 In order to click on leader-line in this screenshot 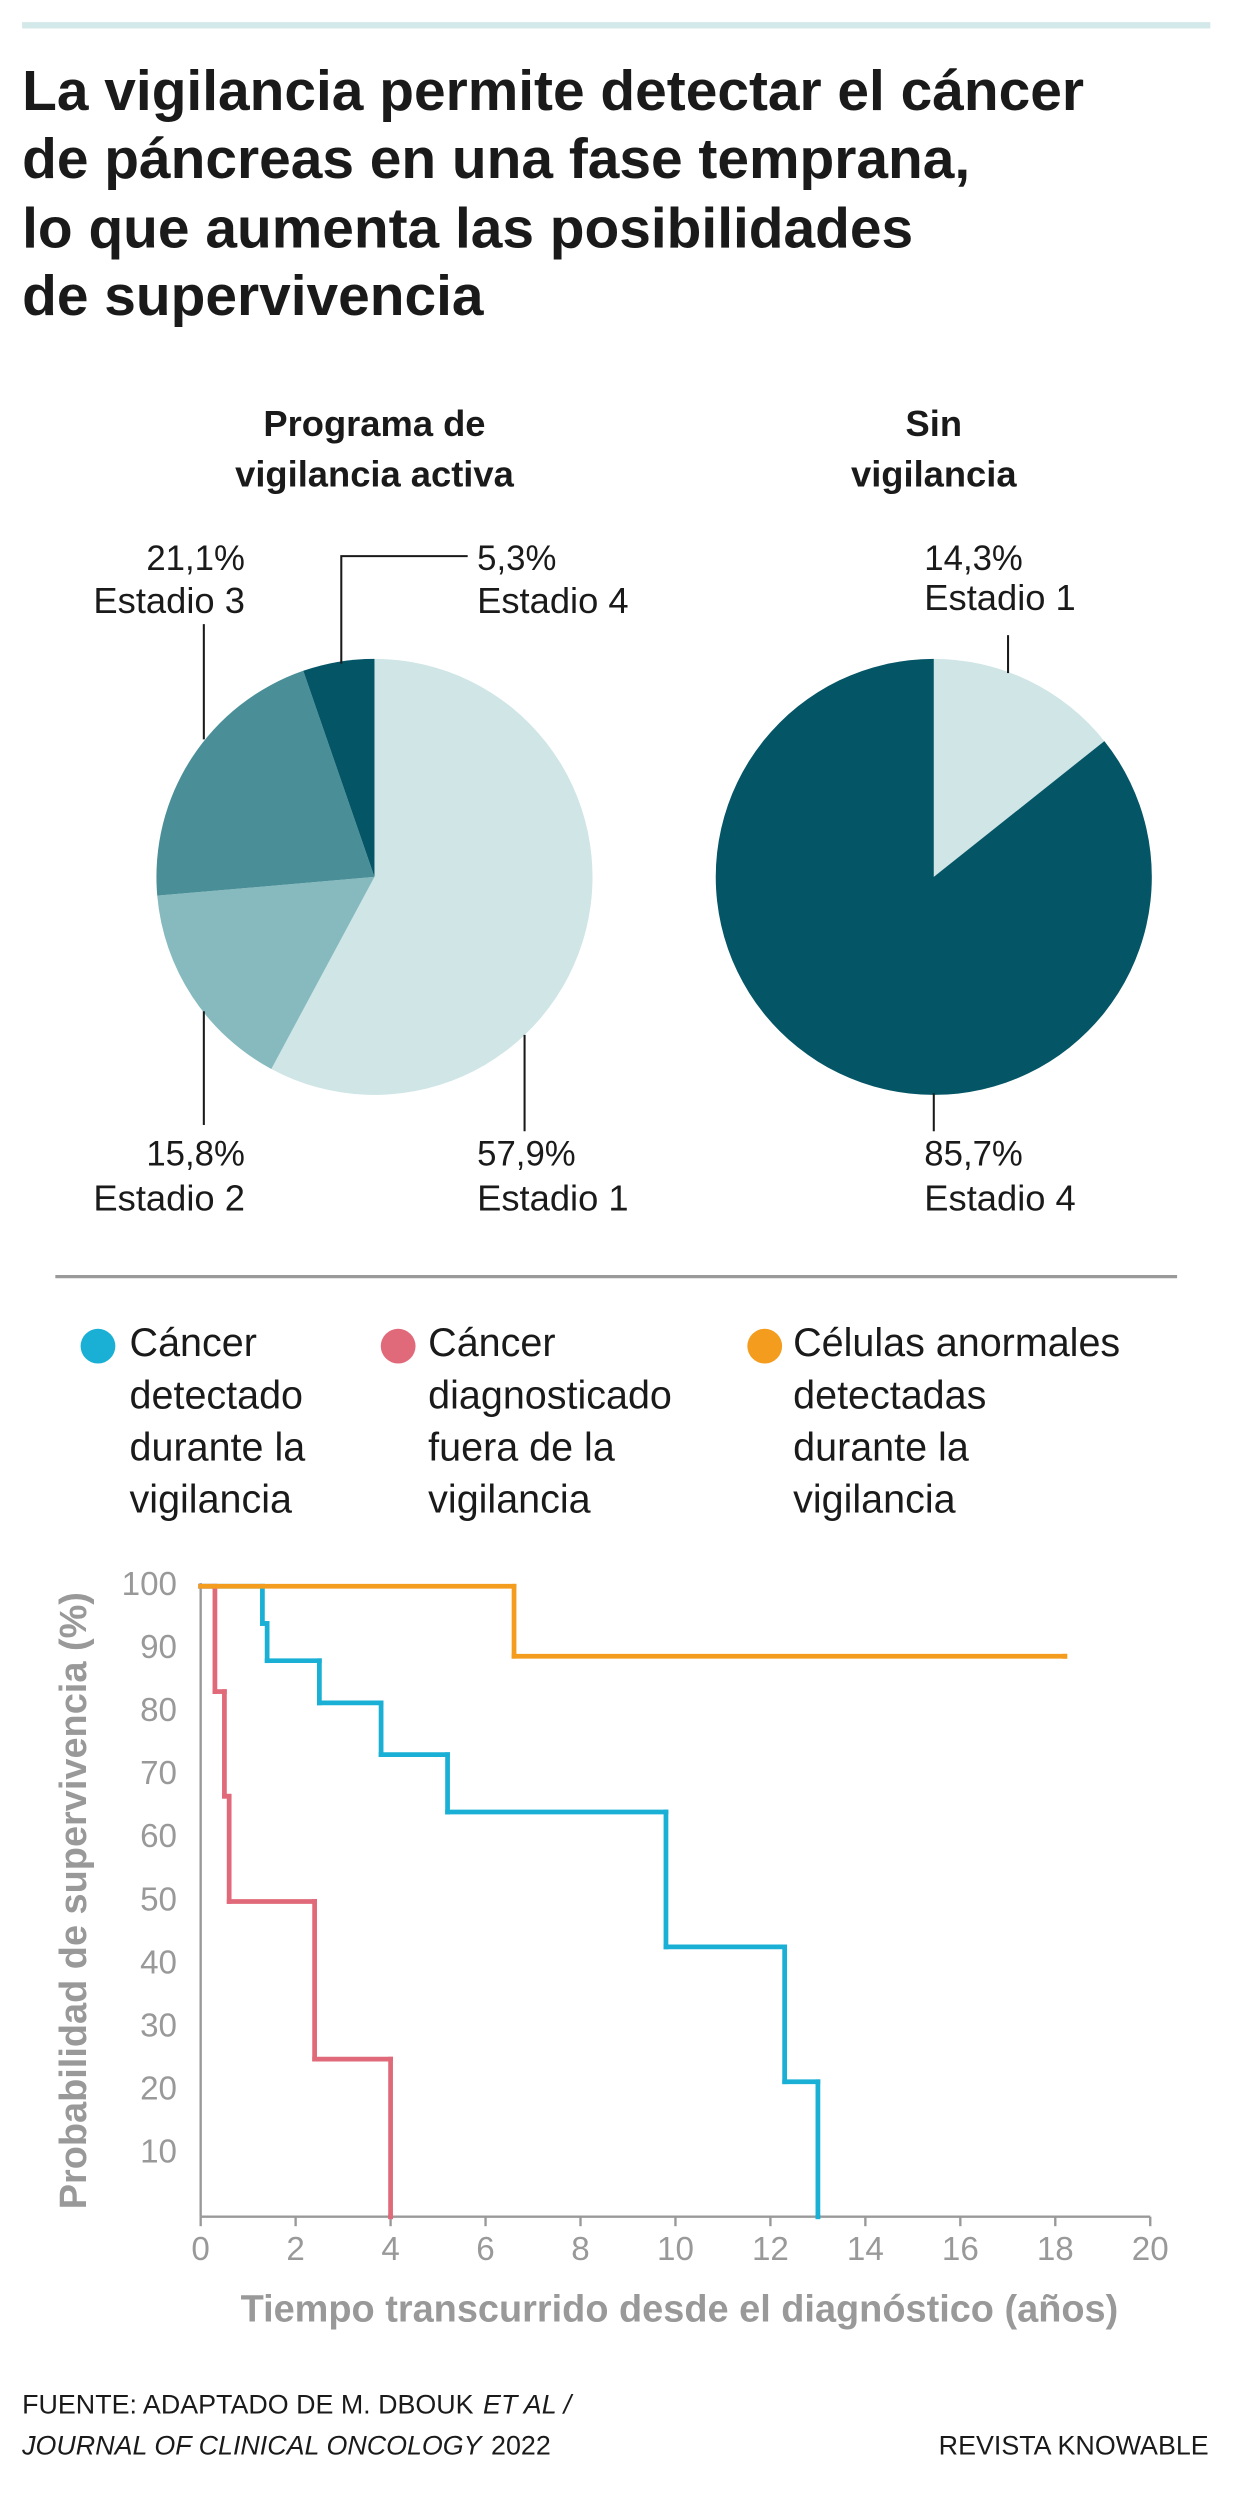, I will do `click(404, 609)`.